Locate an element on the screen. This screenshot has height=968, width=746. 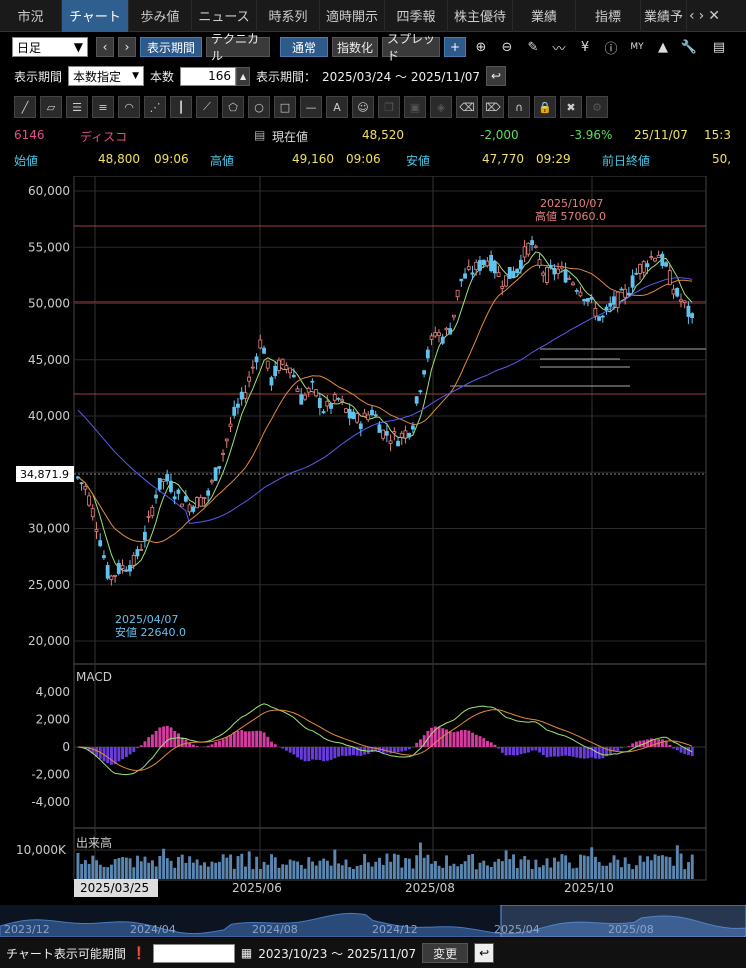
fan-icon: ⋰ is located at coordinates (155, 107).